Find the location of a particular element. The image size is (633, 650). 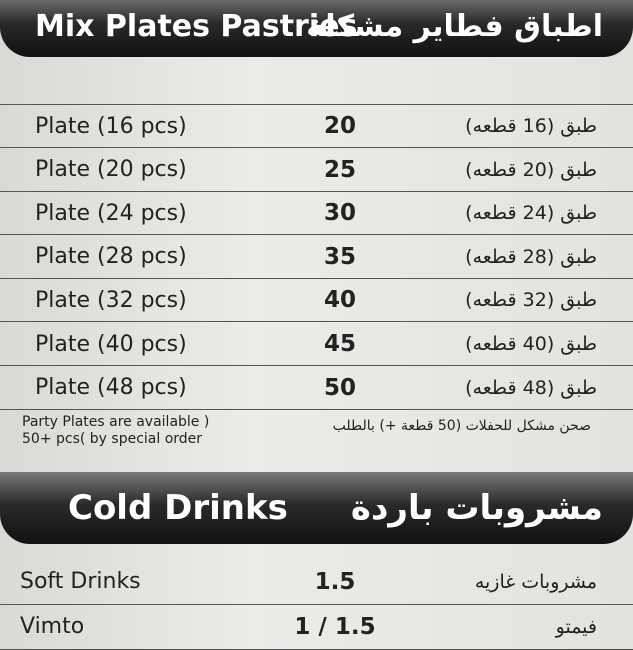

item-name: Plate (28 pcs) is located at coordinates (111, 257).